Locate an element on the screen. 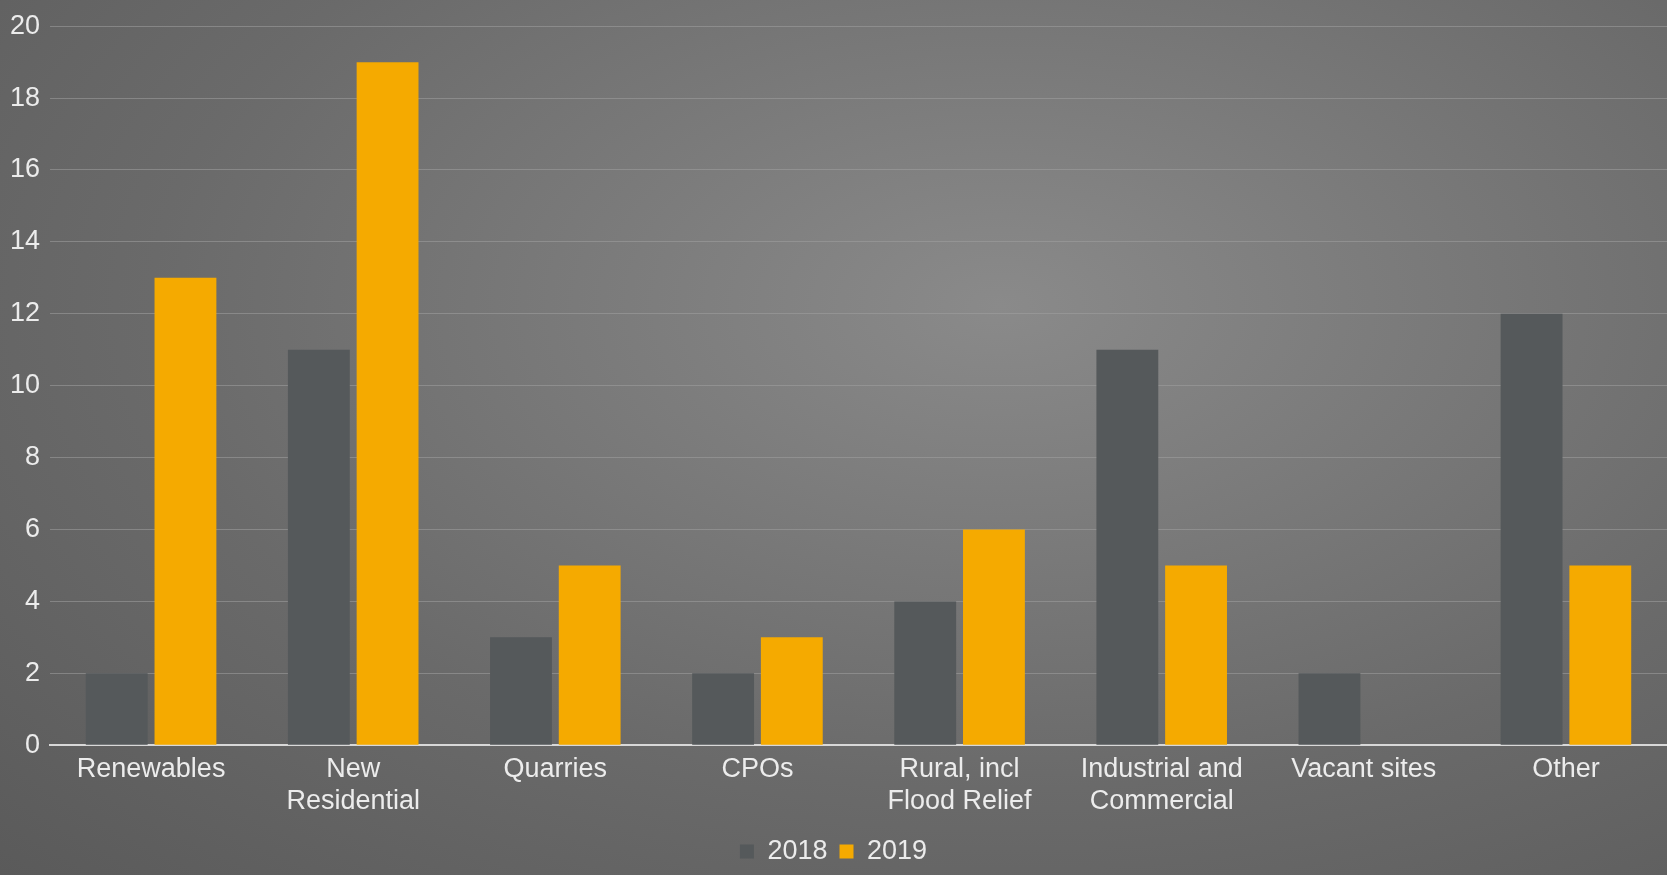  x-tick-label: CPOs is located at coordinates (757, 767).